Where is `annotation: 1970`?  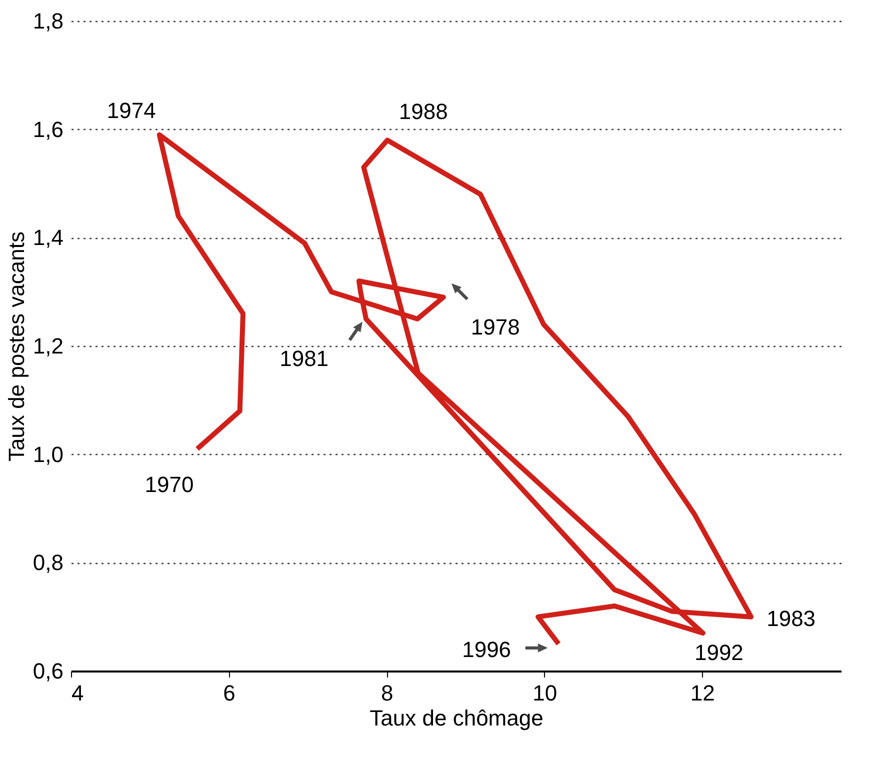
annotation: 1970 is located at coordinates (169, 484).